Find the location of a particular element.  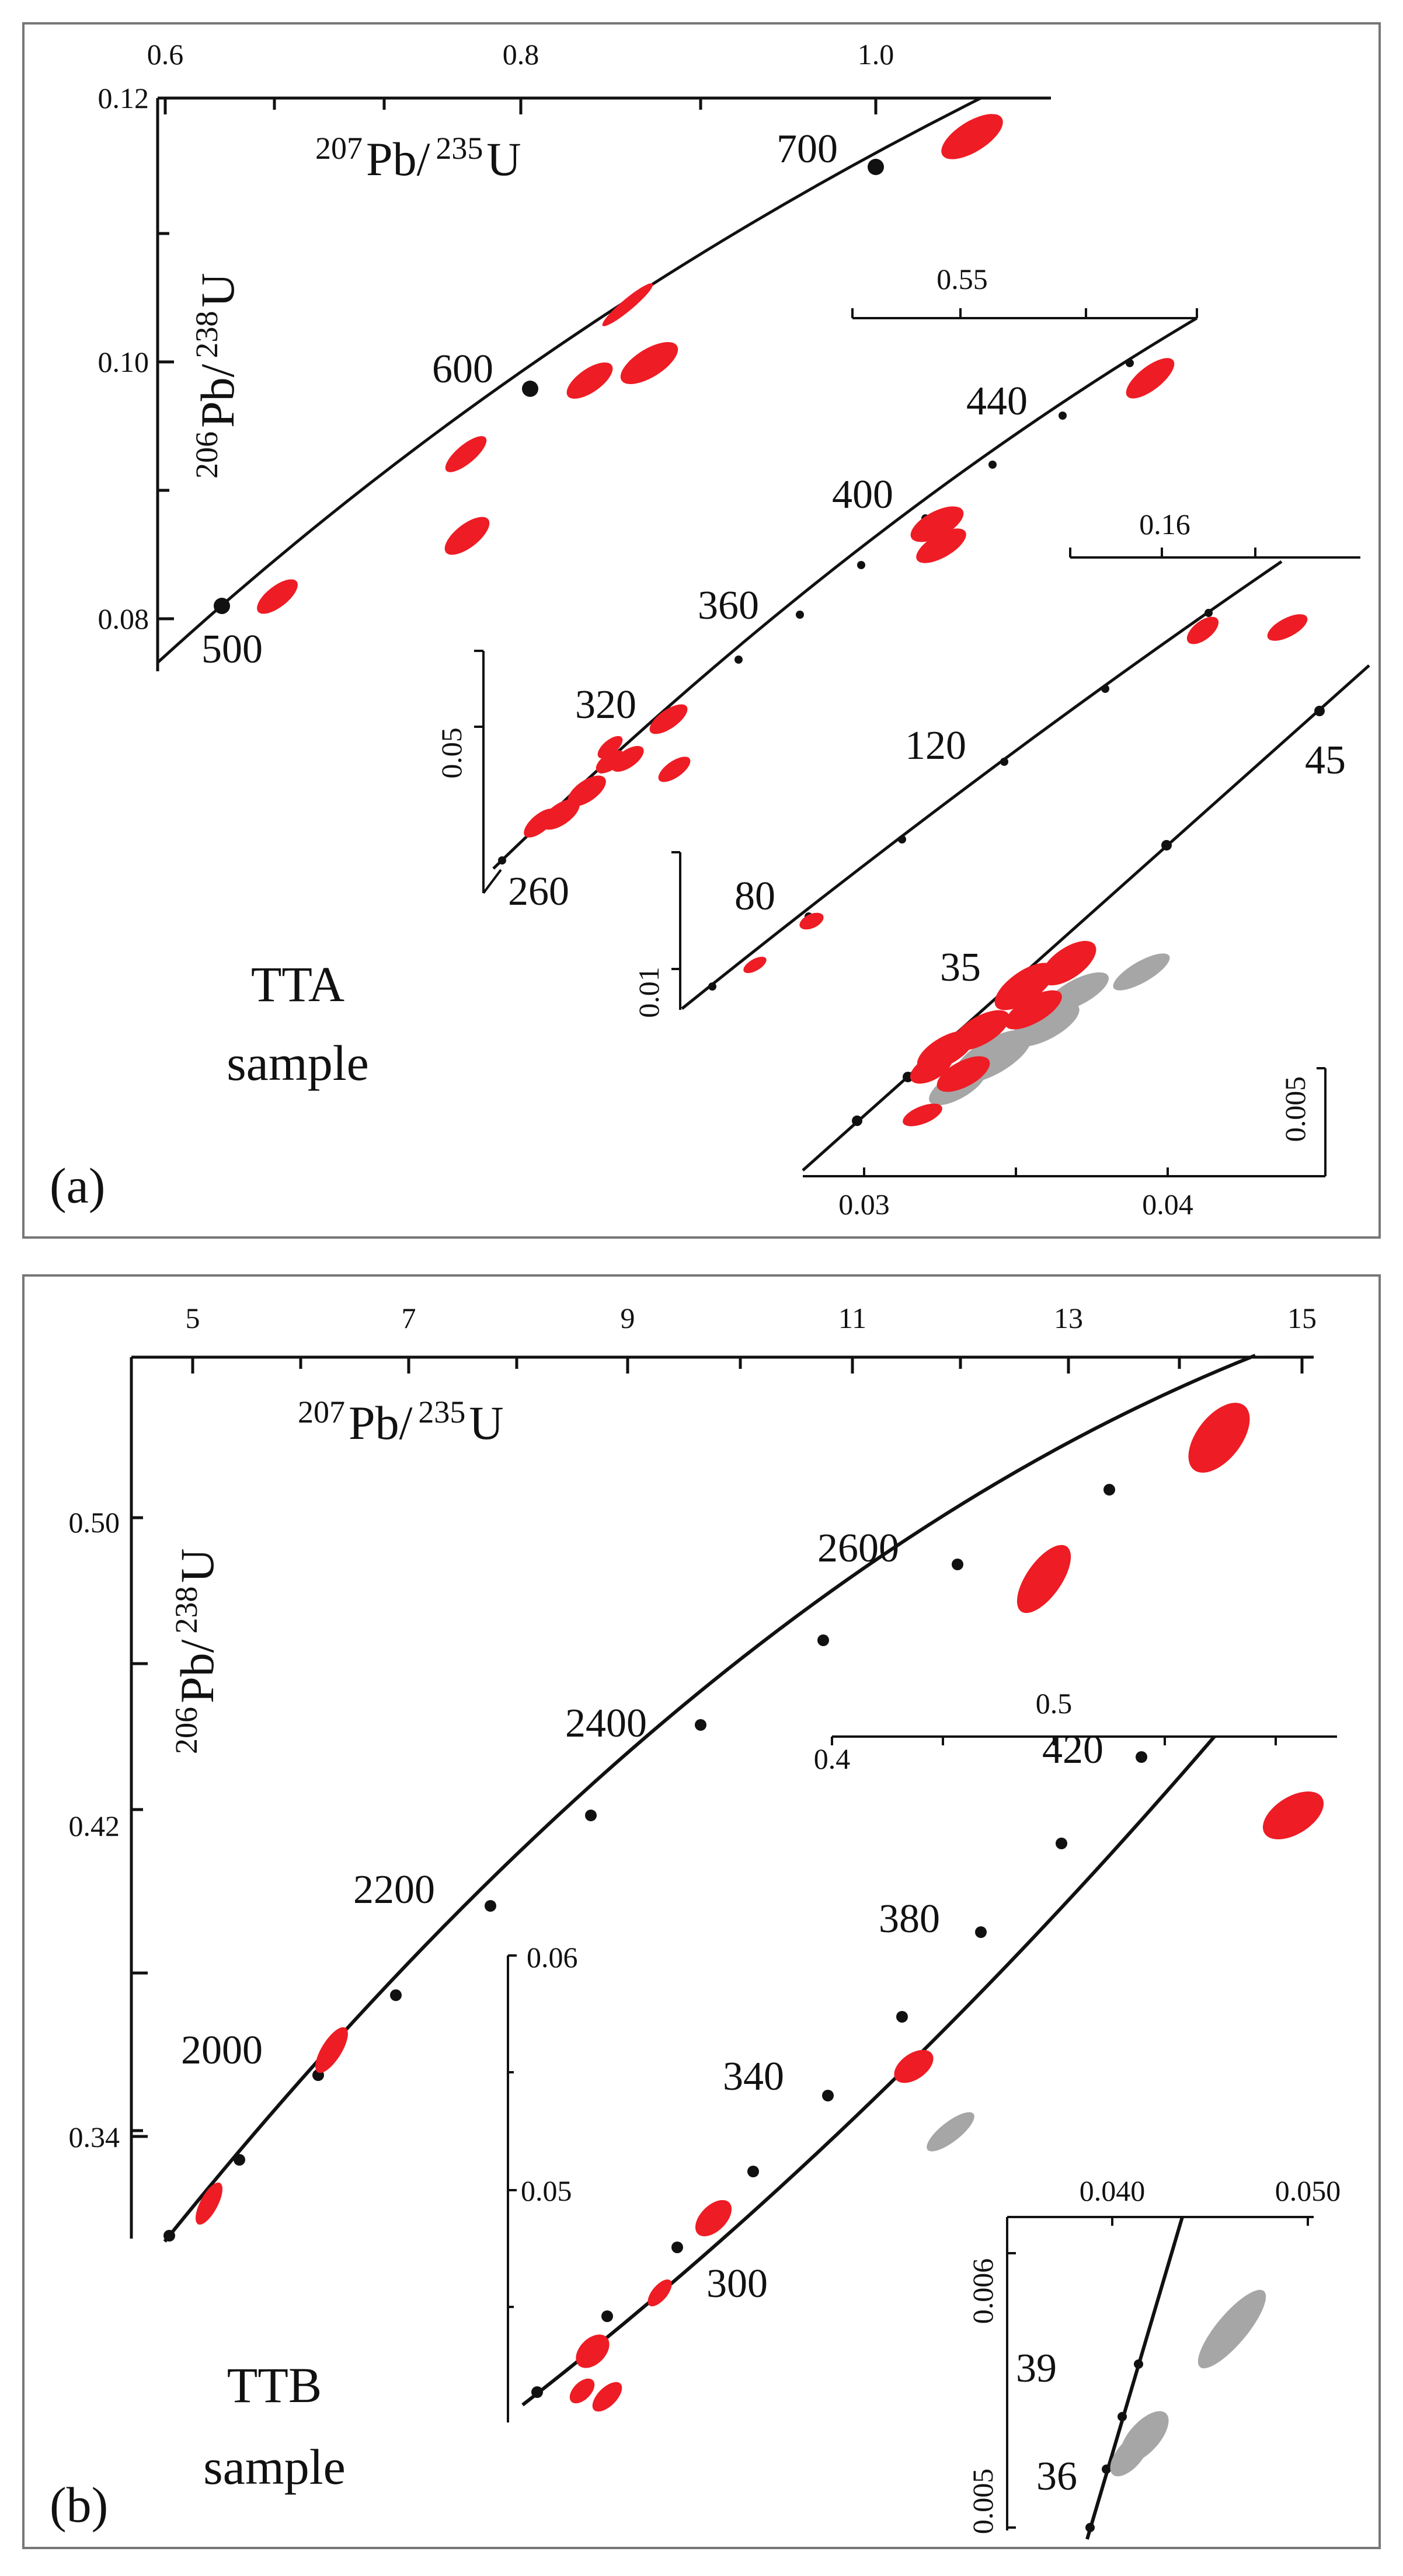

panel-b-inset1-gray-ellipse is located at coordinates (950, 2132).